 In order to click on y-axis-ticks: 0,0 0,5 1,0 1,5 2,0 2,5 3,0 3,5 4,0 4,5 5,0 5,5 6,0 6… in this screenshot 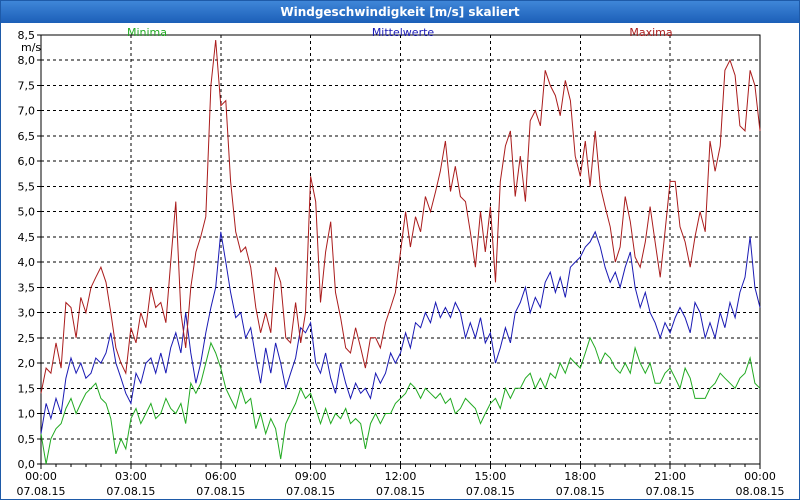, I will do `click(29, 250)`.